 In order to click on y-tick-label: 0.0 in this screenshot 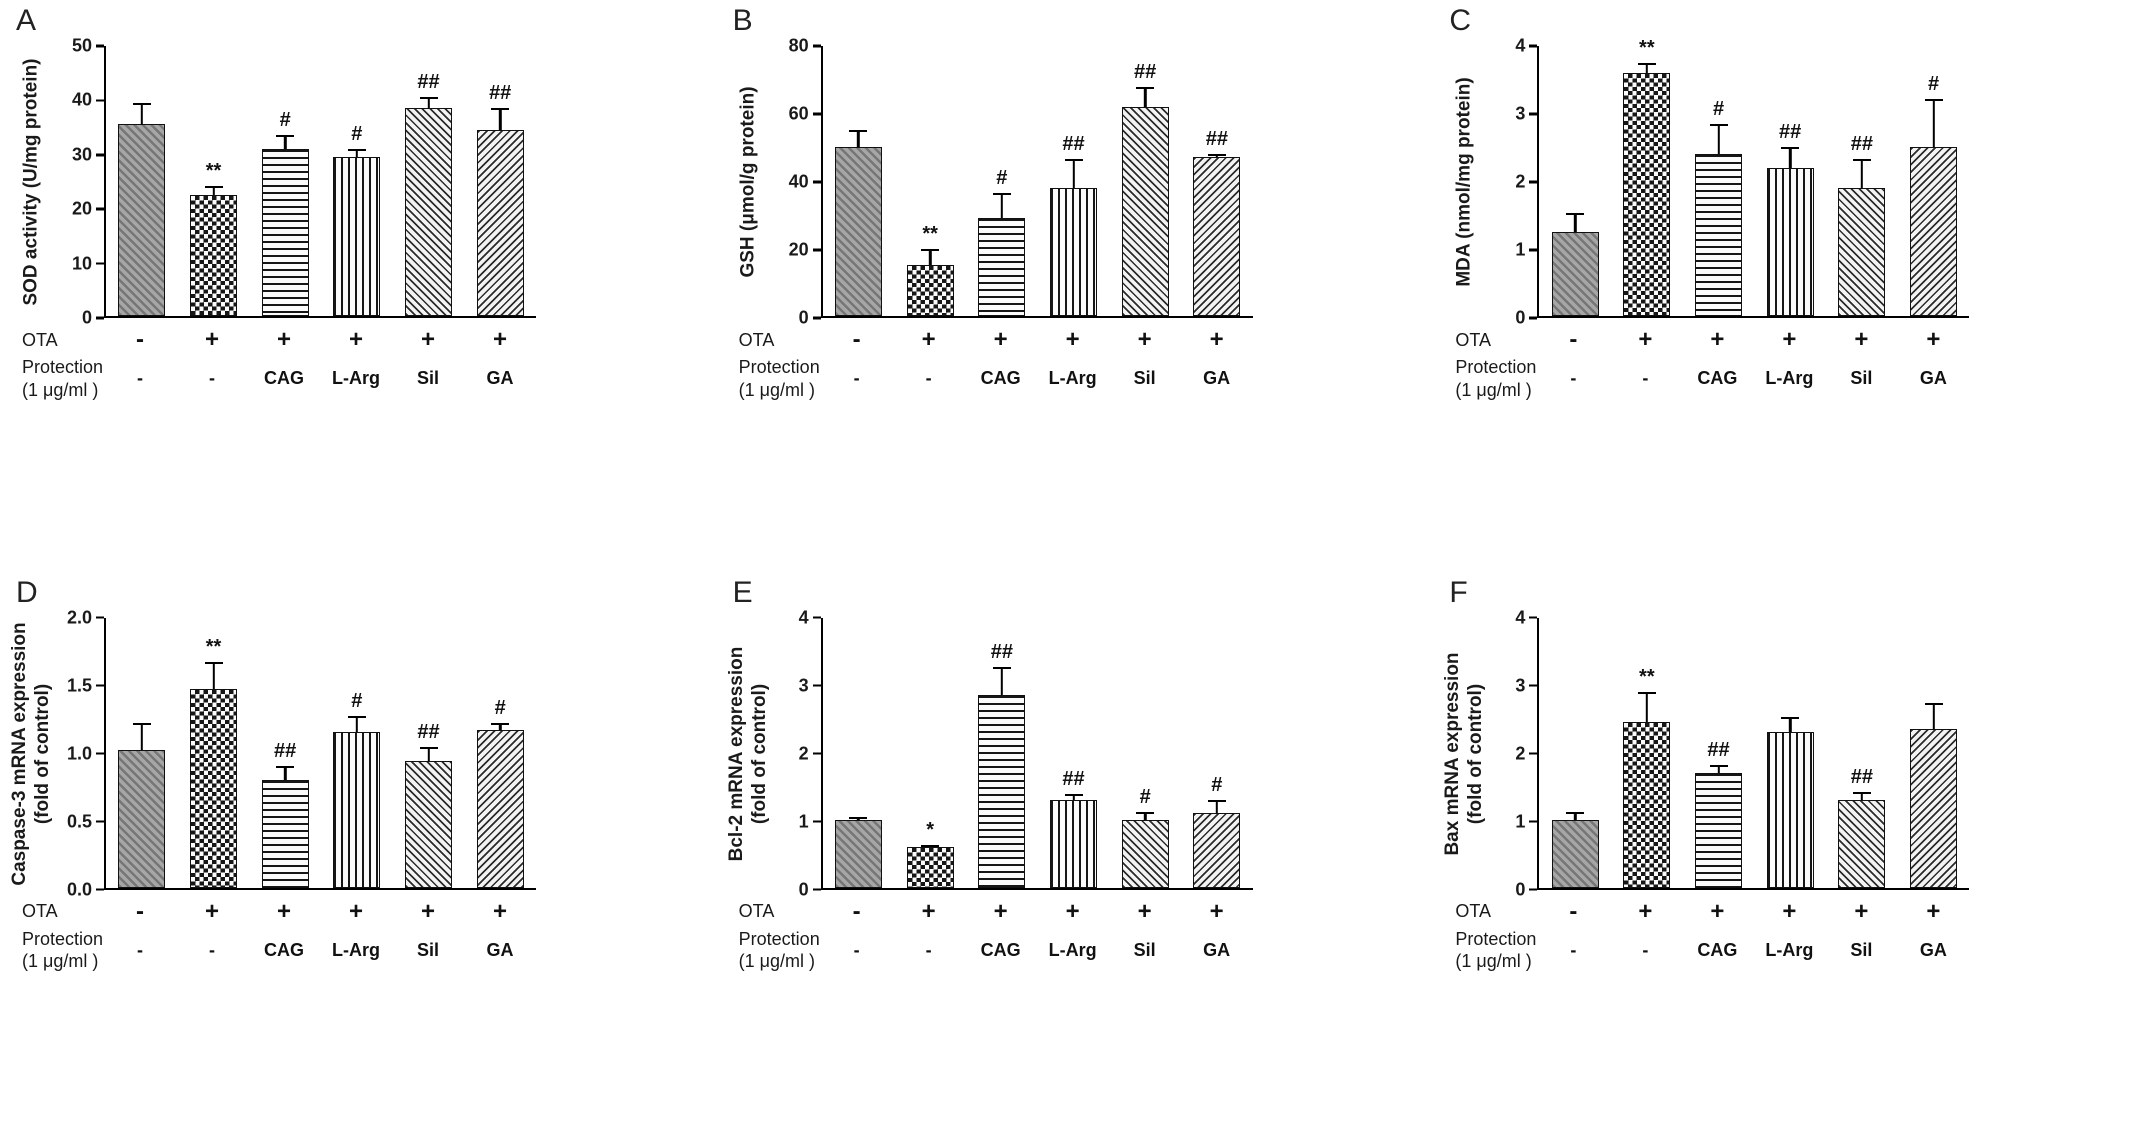, I will do `click(79, 889)`.